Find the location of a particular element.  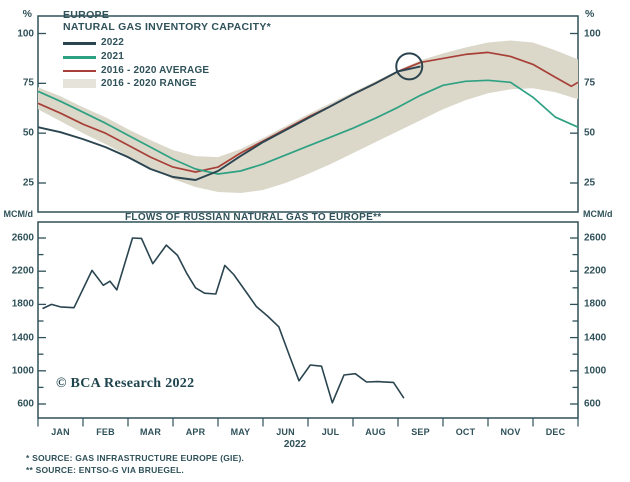

bottom-ytick-label-right: 2200 is located at coordinates (595, 271).